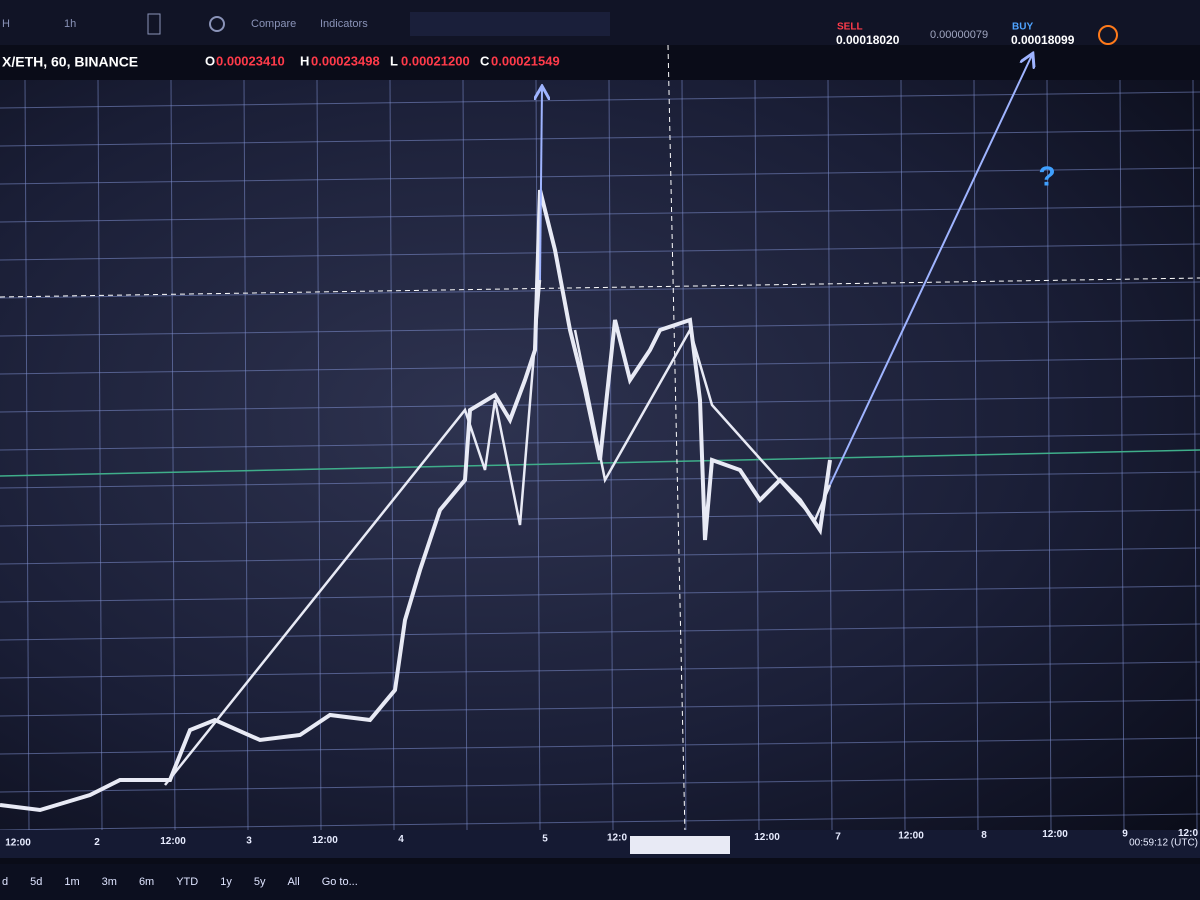 The image size is (1200, 900). What do you see at coordinates (1046, 175) in the screenshot?
I see `annotation: ?` at bounding box center [1046, 175].